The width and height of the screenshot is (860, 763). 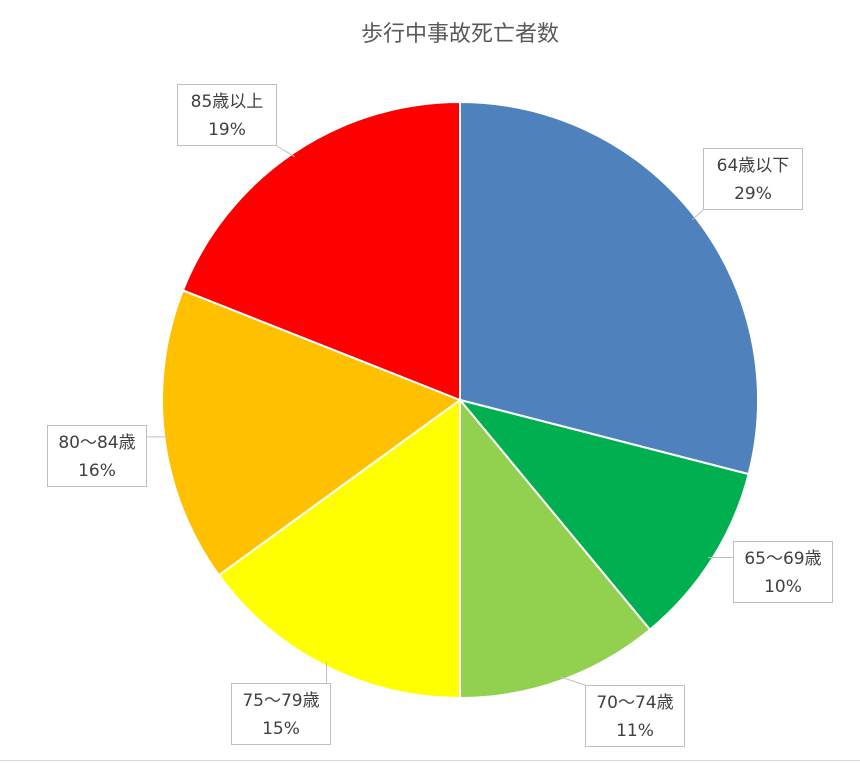 I want to click on slice-name: 65～69歳, so click(x=783, y=559).